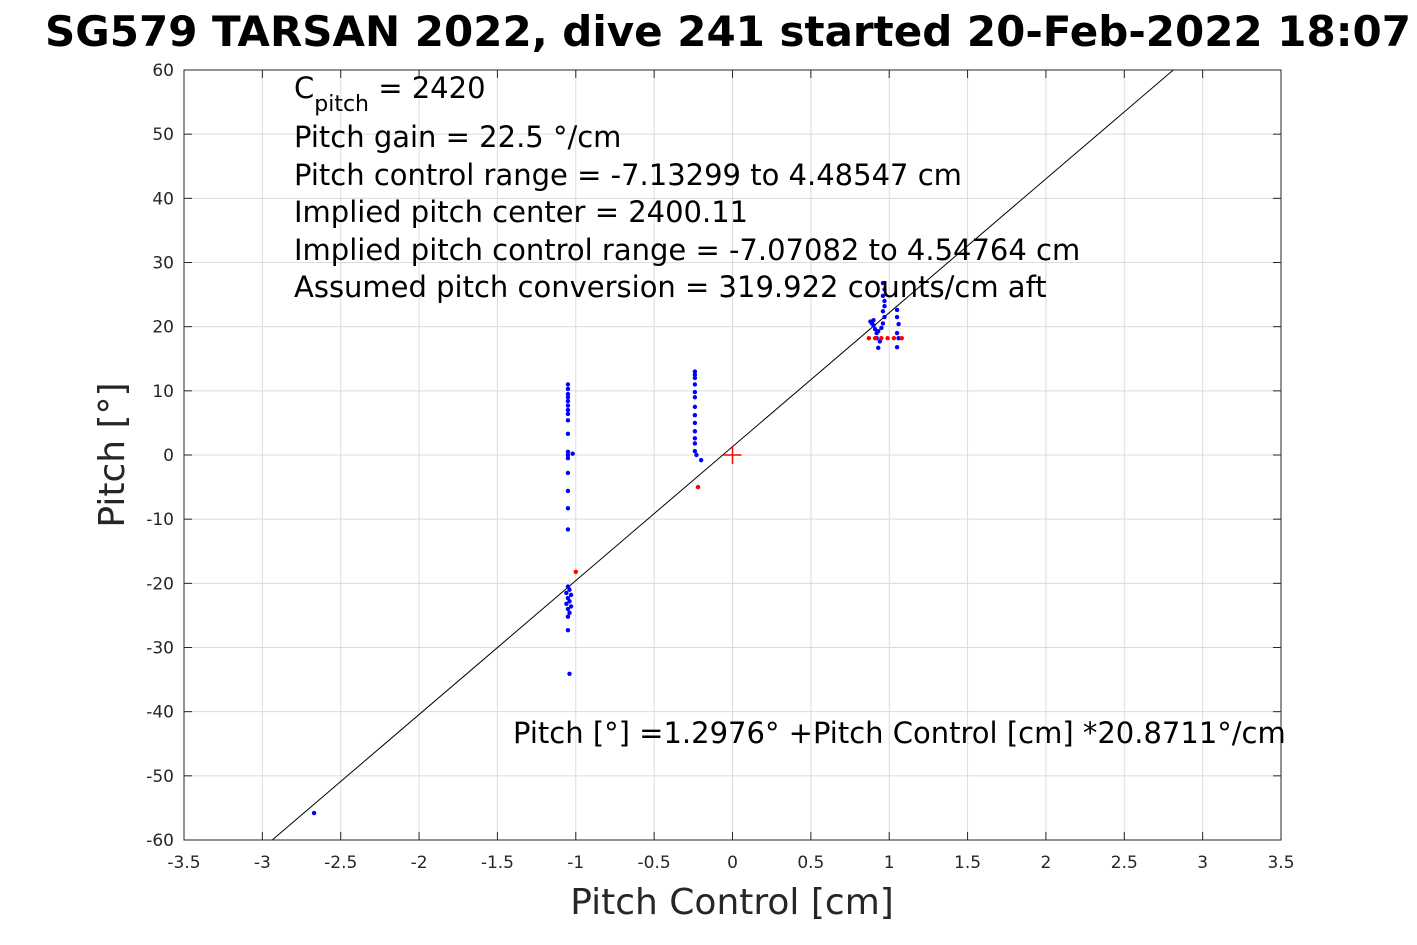  I want to click on annotation-cpitch: Cpitch = 2420, so click(390, 94).